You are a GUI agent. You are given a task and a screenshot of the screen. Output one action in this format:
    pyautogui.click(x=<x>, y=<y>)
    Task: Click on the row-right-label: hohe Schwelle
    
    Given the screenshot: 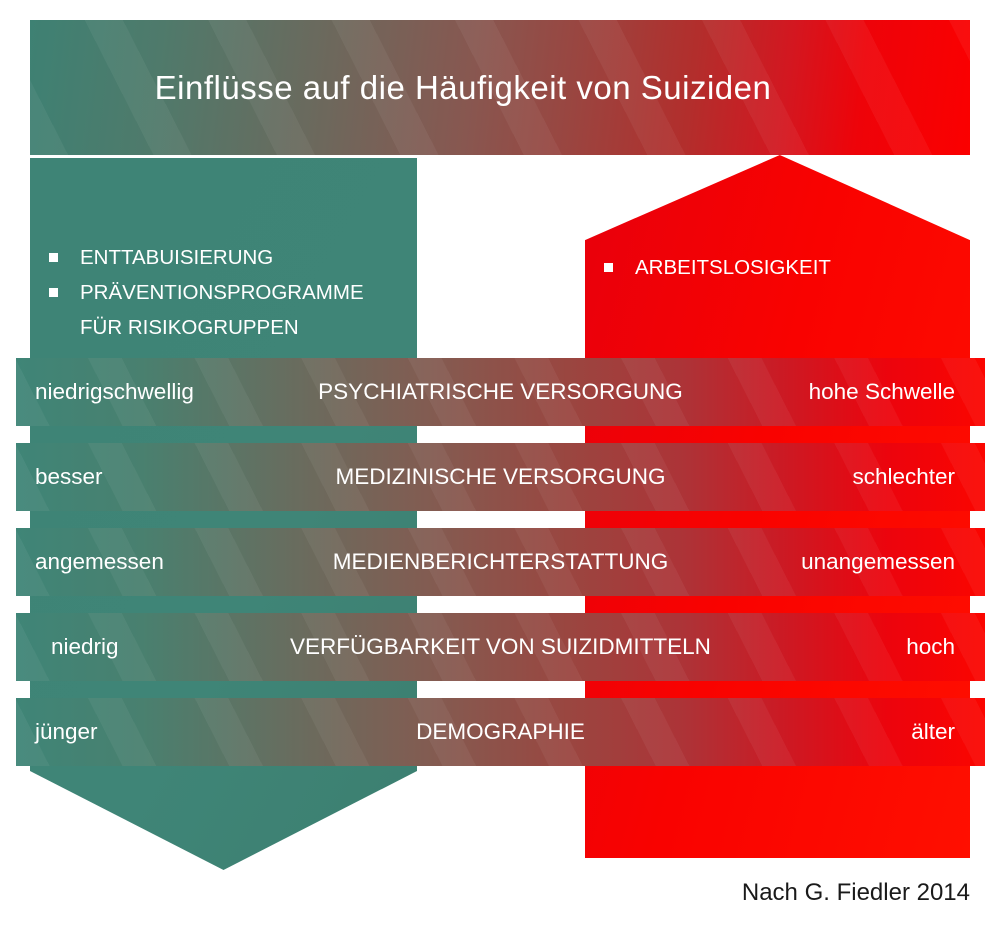 What is the action you would take?
    pyautogui.click(x=881, y=391)
    